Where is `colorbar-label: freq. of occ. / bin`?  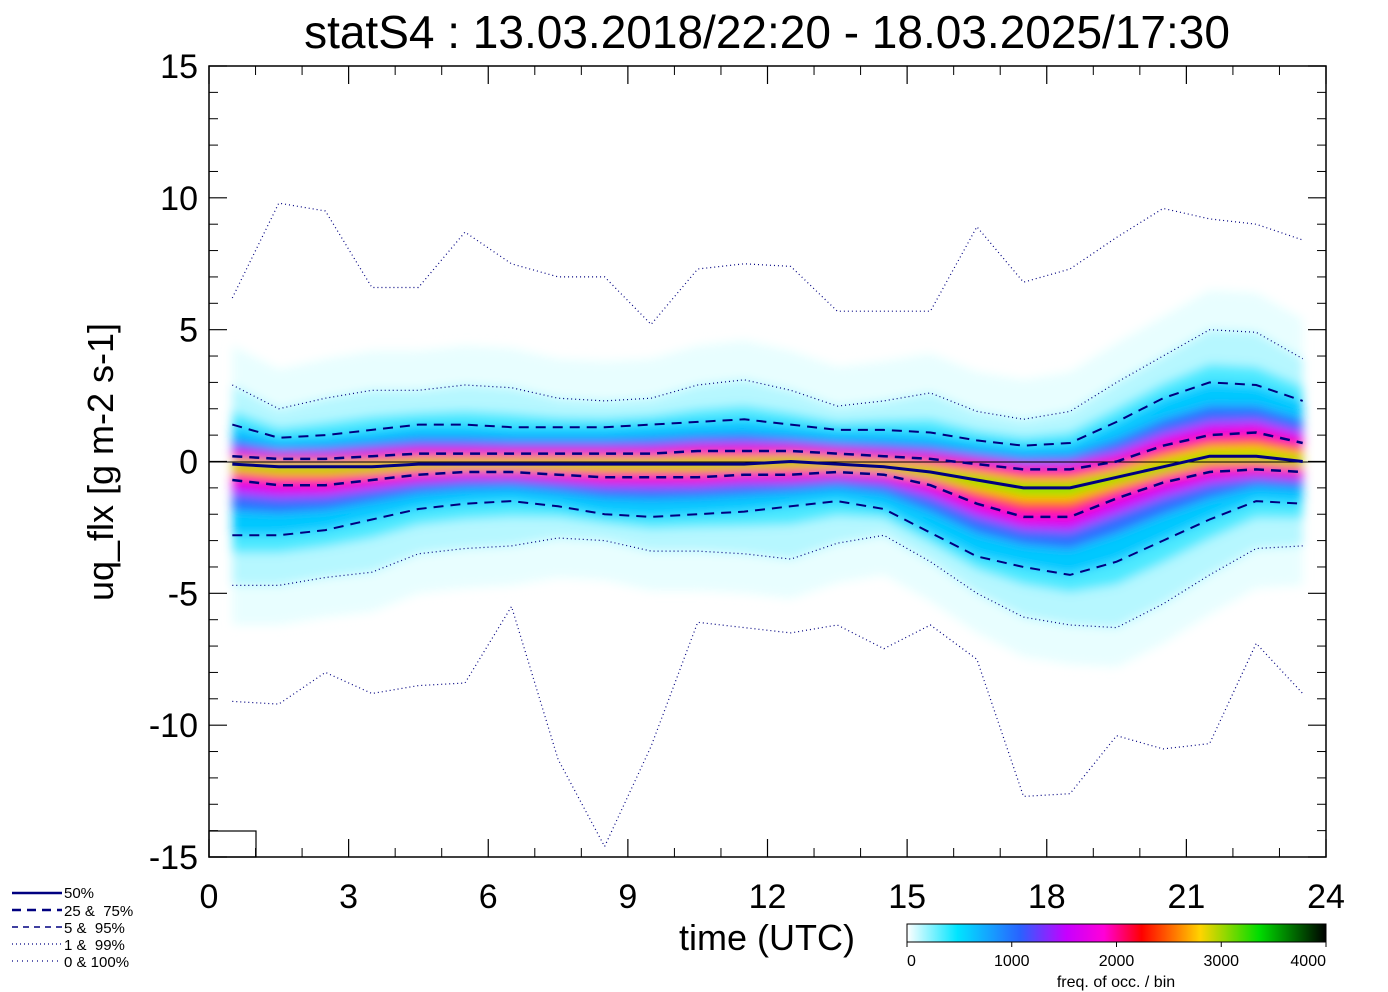 colorbar-label: freq. of occ. / bin is located at coordinates (1116, 982).